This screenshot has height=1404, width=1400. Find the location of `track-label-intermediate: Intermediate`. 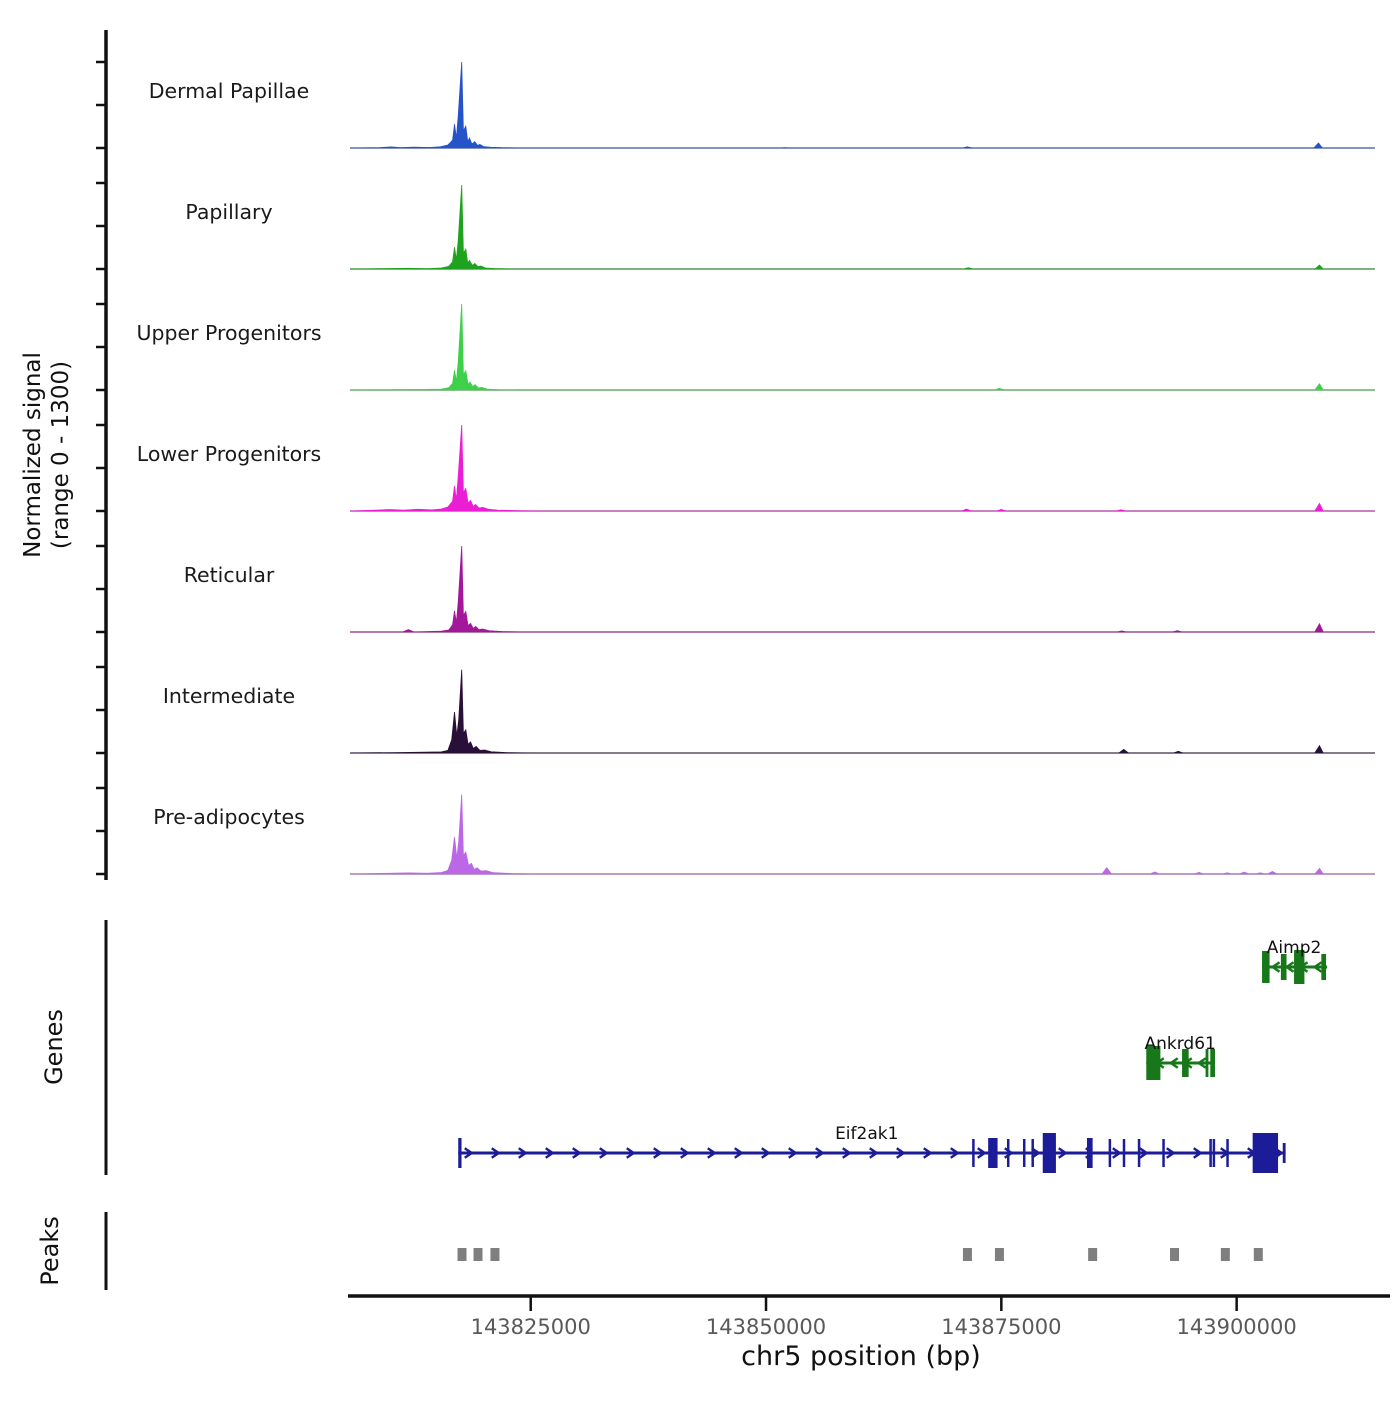

track-label-intermediate: Intermediate is located at coordinates (229, 696).